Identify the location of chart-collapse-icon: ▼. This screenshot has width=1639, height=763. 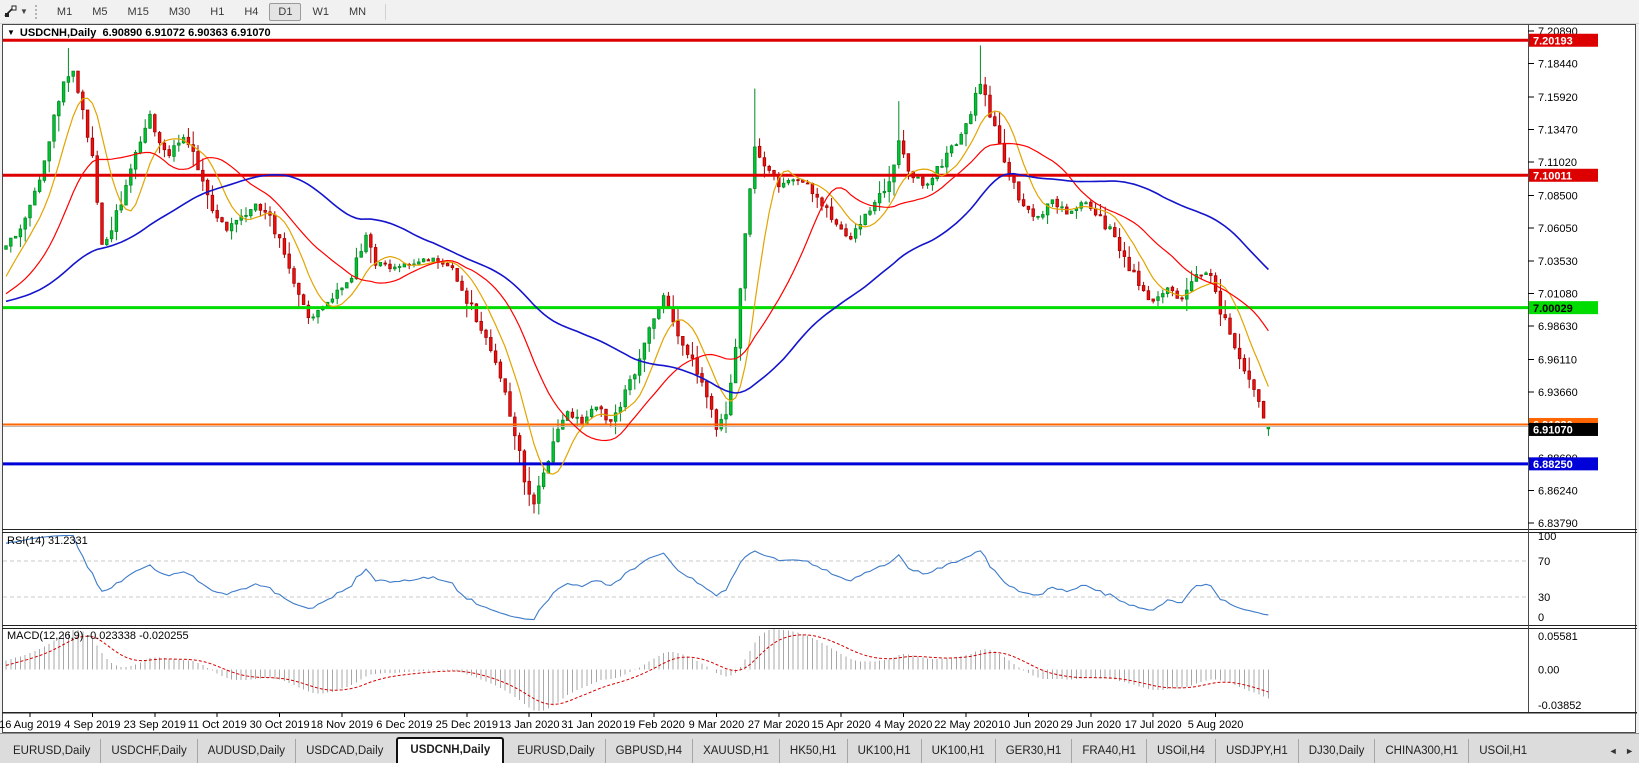
(11, 32).